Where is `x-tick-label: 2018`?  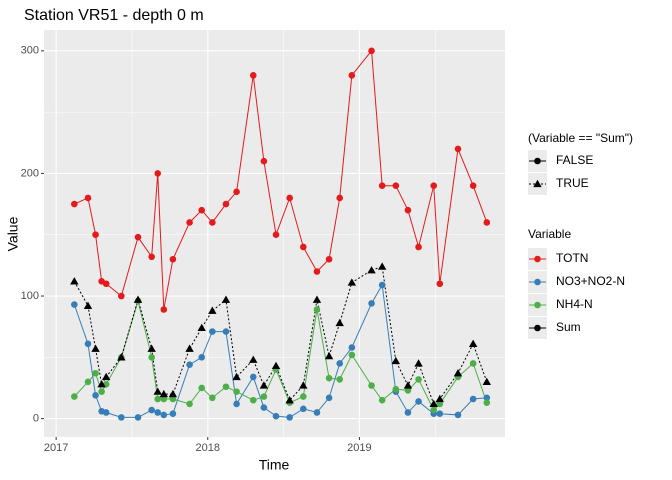
x-tick-label: 2018 is located at coordinates (208, 448).